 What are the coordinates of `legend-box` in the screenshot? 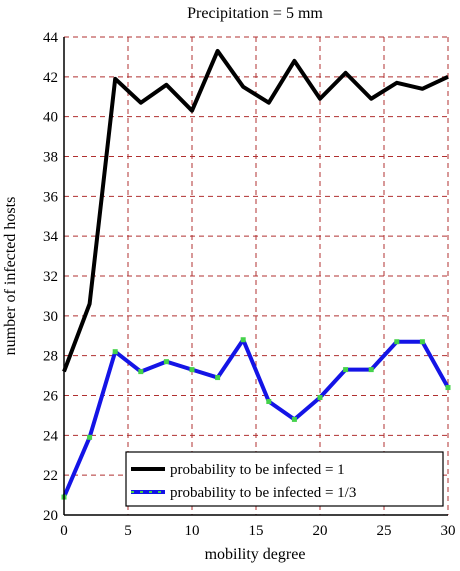 It's located at (284, 479).